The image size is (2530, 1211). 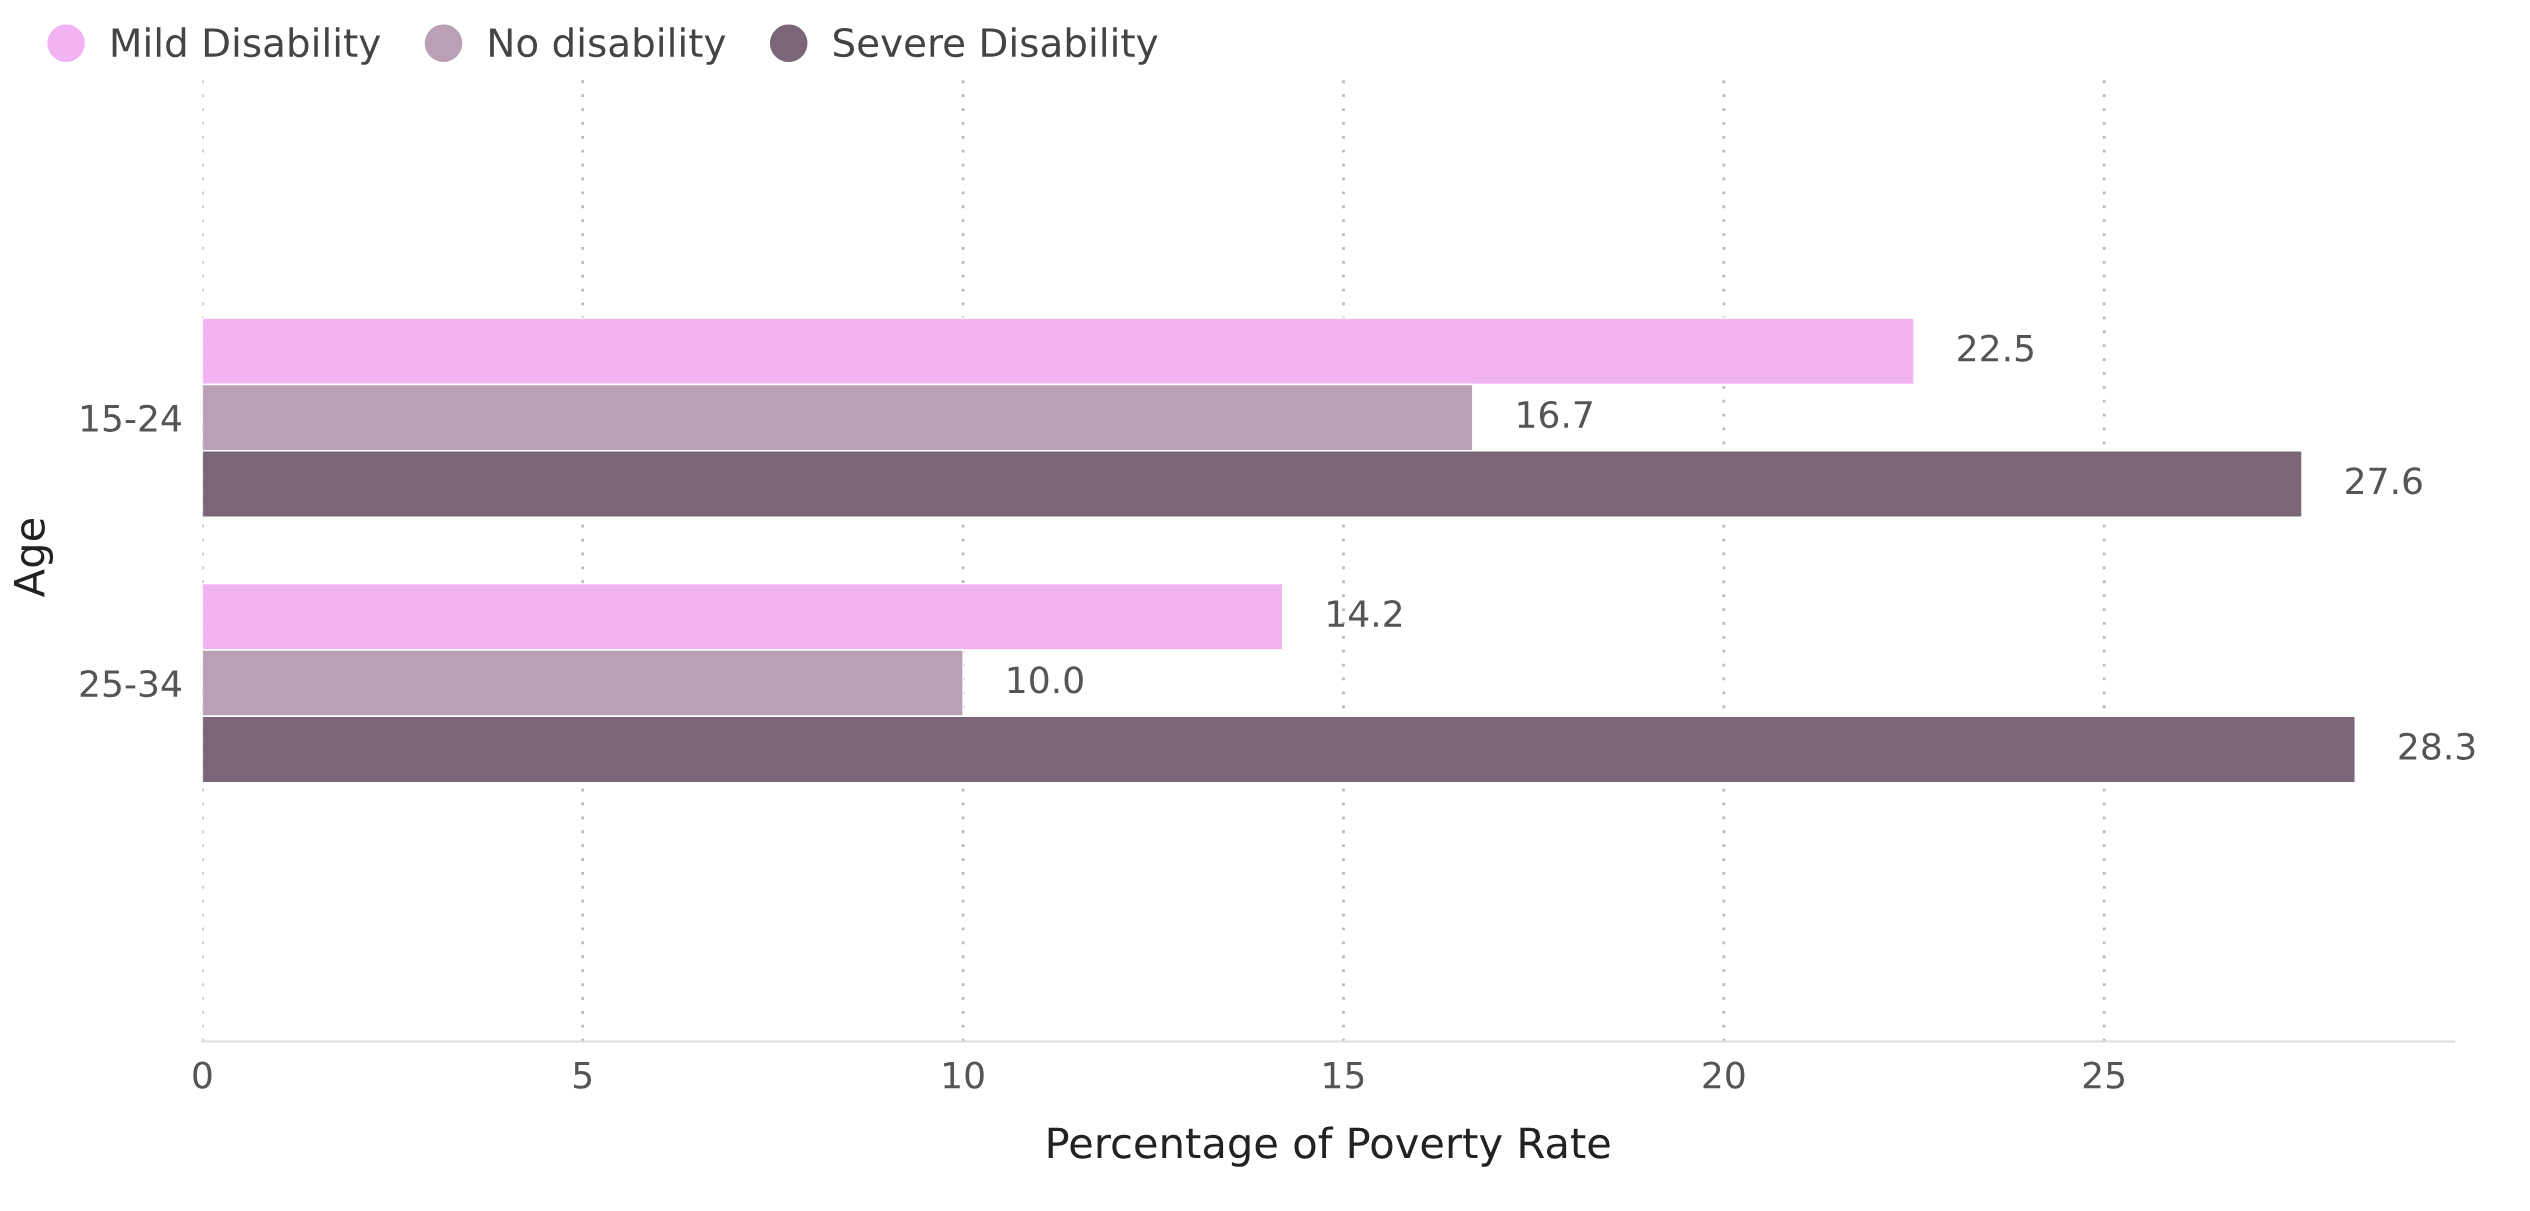 What do you see at coordinates (964, 1075) in the screenshot?
I see `x-tick-label: 10` at bounding box center [964, 1075].